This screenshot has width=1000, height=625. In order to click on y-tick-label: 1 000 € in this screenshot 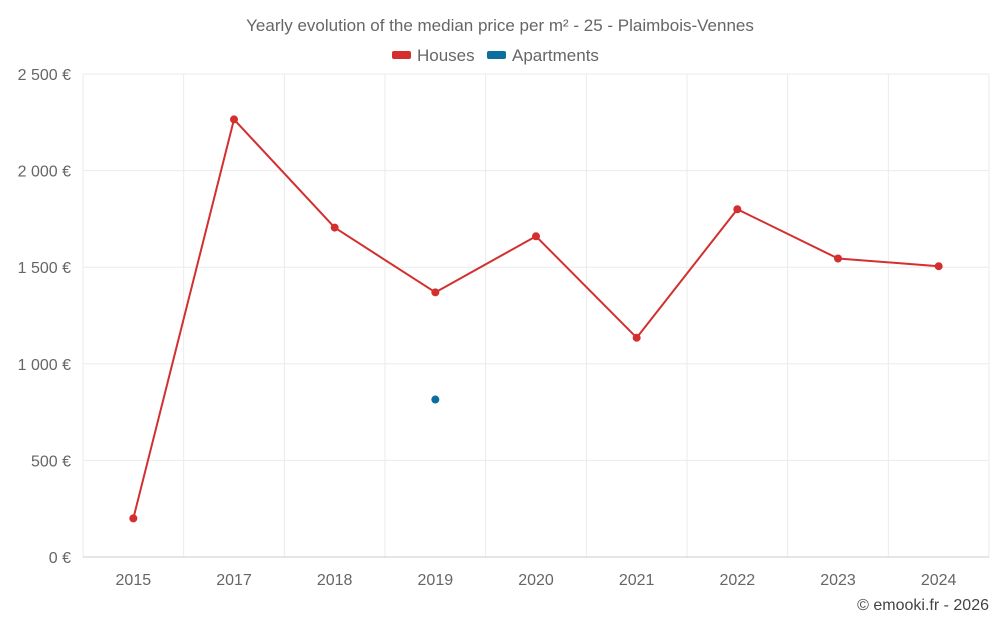, I will do `click(44, 365)`.